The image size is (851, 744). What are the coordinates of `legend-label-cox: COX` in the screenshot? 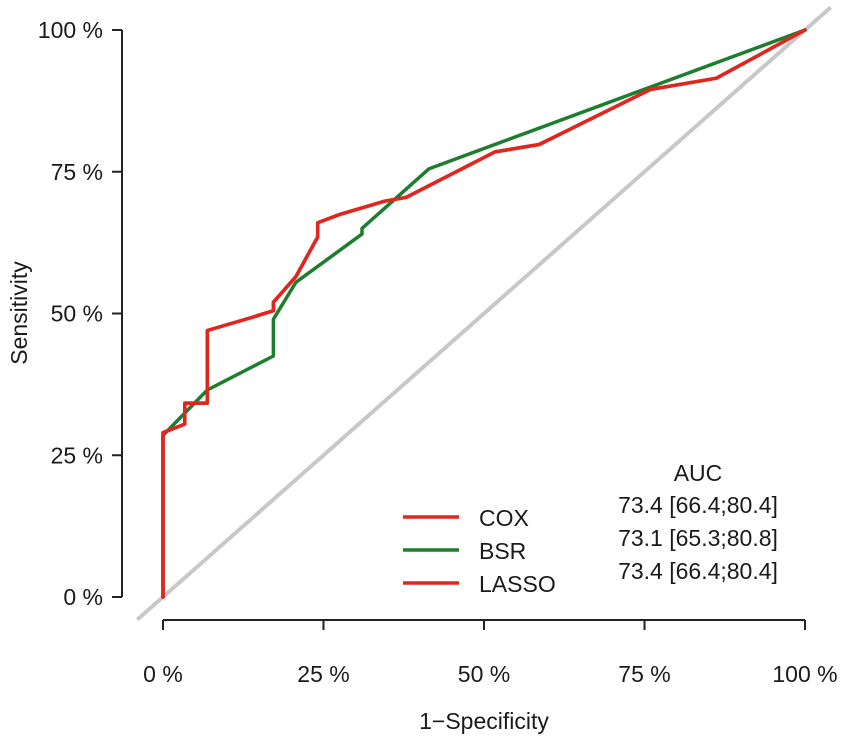 It's located at (504, 518).